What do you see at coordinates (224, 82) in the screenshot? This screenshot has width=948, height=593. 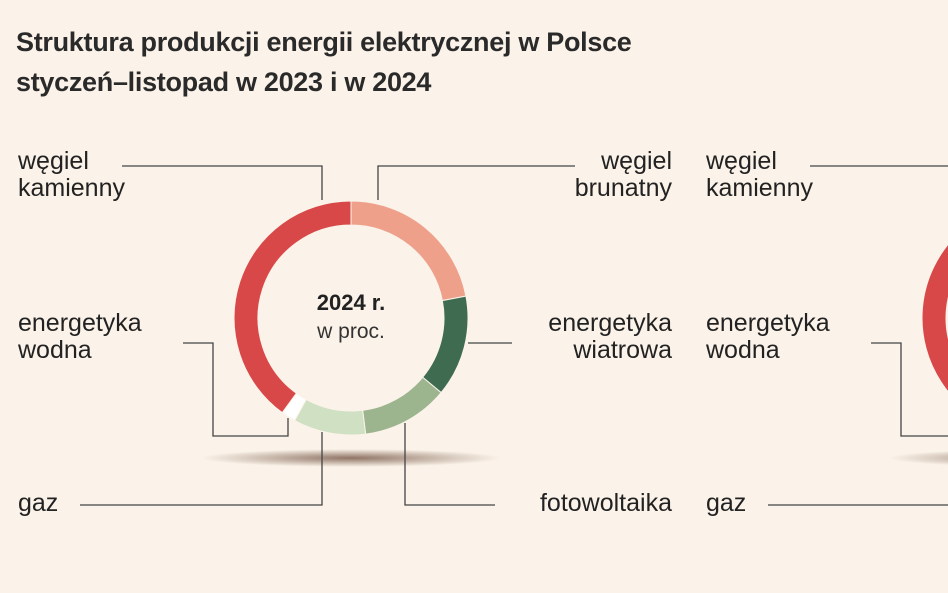 I see `subtitle: styczeń–listopad w 2023 i w 2024` at bounding box center [224, 82].